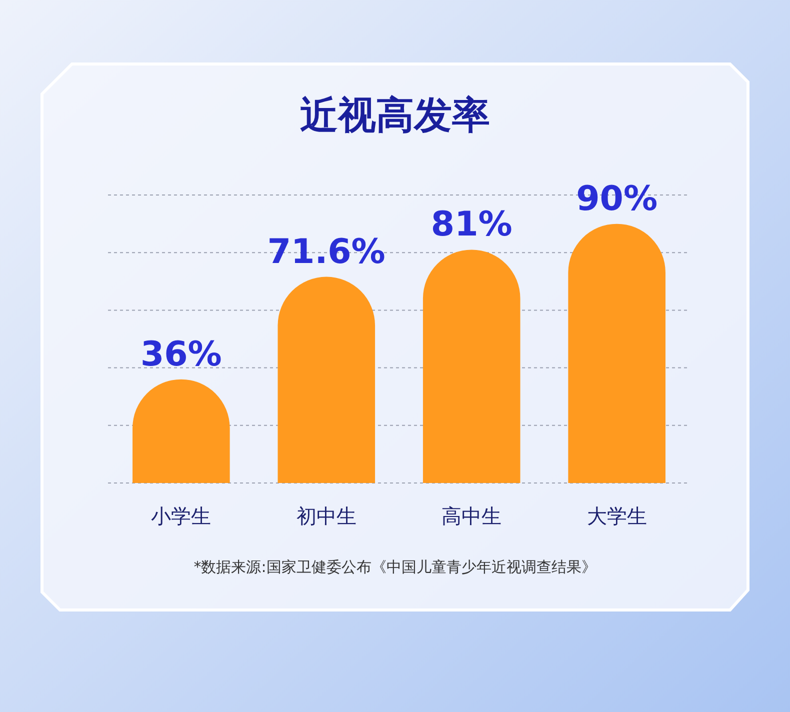  What do you see at coordinates (181, 354) in the screenshot?
I see `data-label: 36%` at bounding box center [181, 354].